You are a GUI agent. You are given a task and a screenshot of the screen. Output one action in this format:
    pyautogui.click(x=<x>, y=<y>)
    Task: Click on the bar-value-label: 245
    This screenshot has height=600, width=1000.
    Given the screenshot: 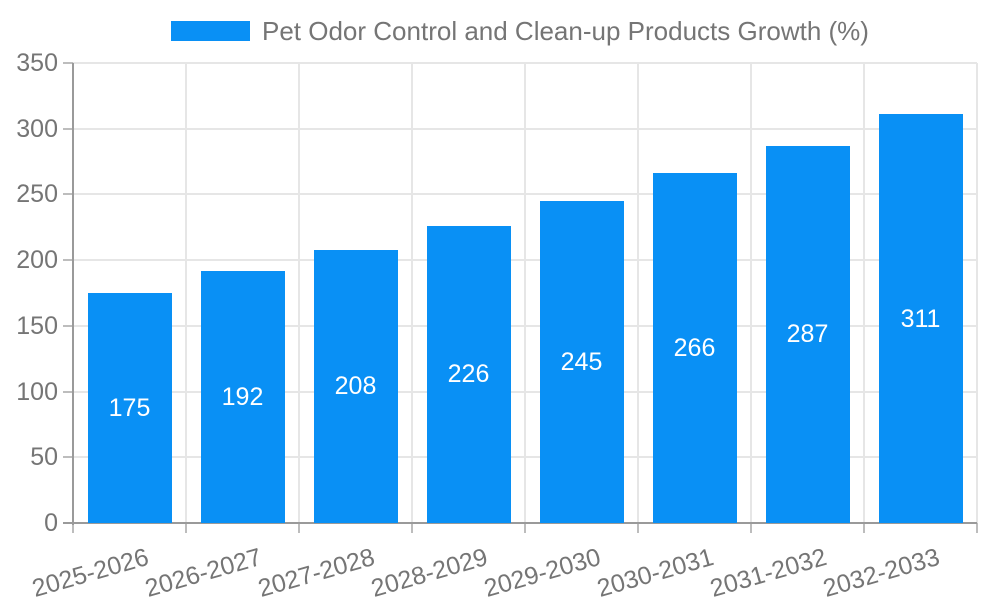 What is the action you would take?
    pyautogui.click(x=581, y=362)
    